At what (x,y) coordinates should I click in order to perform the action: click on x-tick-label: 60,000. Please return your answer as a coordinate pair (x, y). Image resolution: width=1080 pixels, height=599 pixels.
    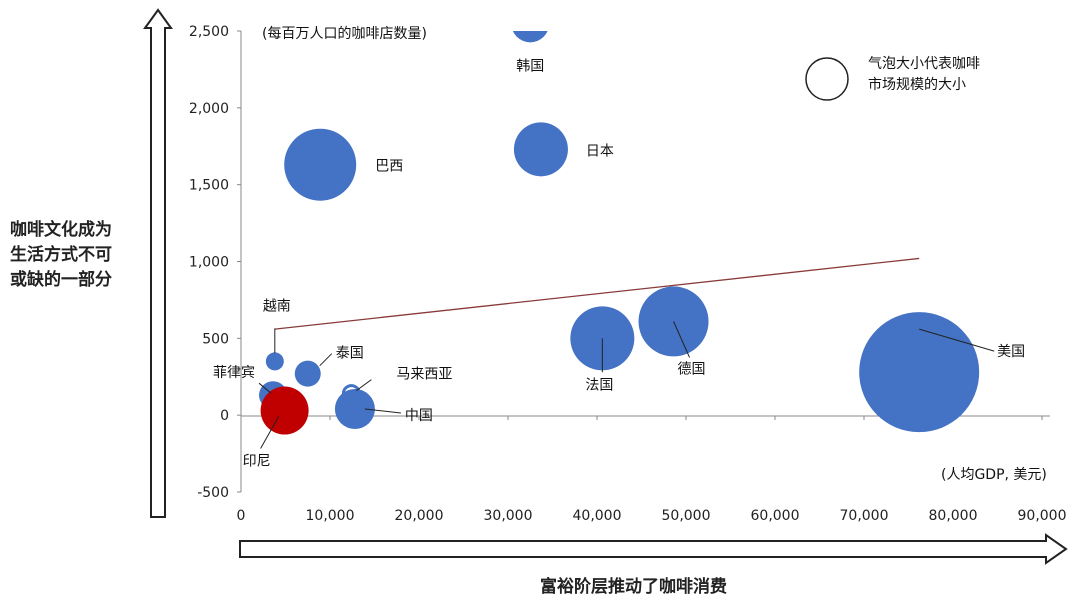
    Looking at the image, I should click on (775, 516).